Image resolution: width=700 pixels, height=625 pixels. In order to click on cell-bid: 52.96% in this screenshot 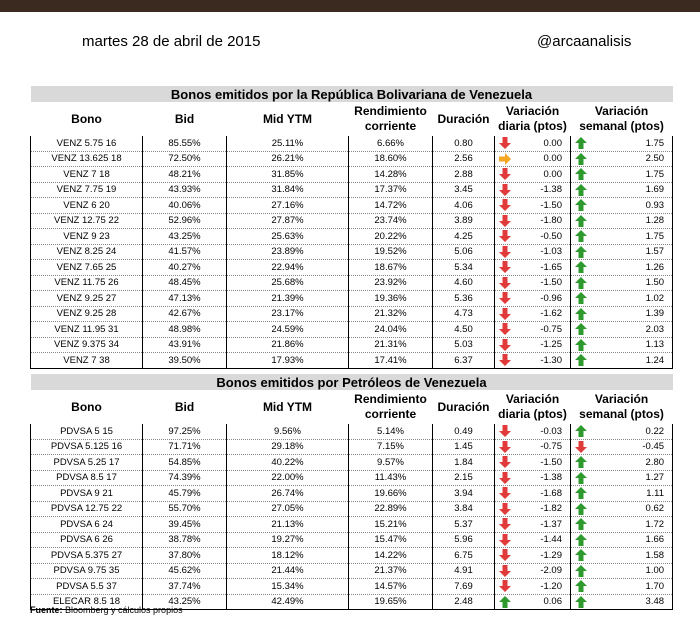, I will do `click(184, 221)`.